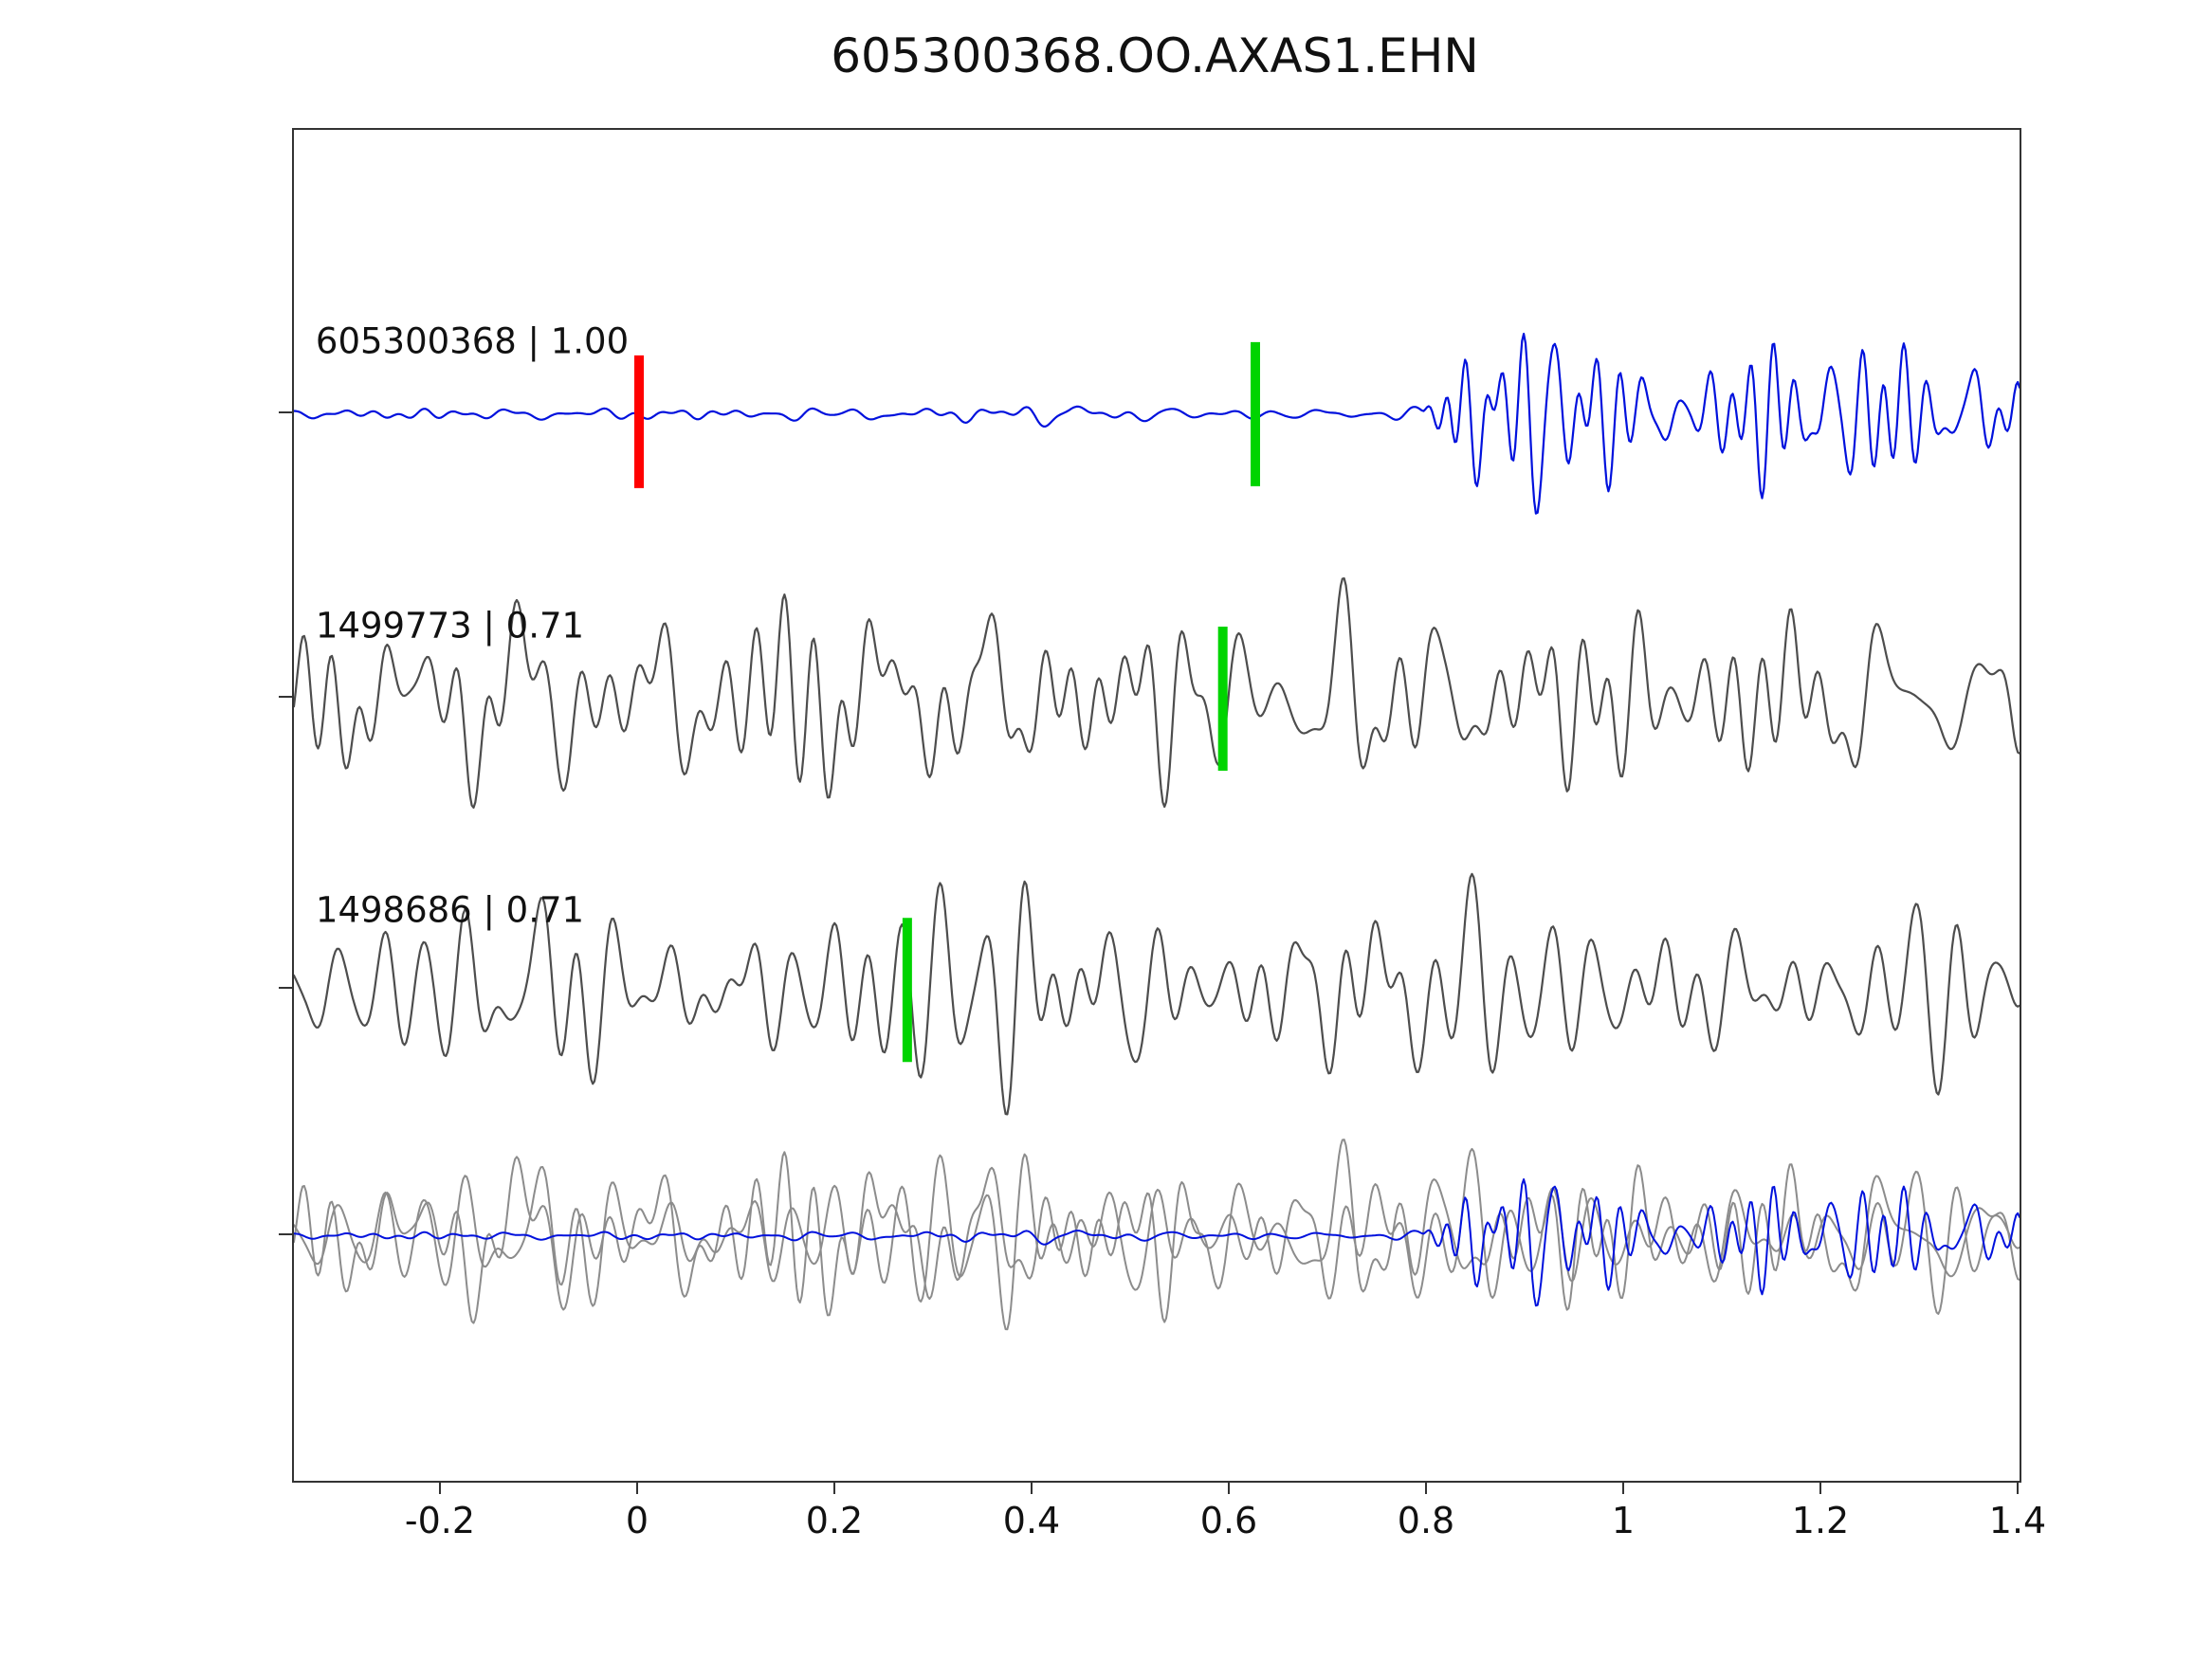 The height and width of the screenshot is (1659, 2212). What do you see at coordinates (1426, 1520) in the screenshot?
I see `x-axis-tick-label: 0.8` at bounding box center [1426, 1520].